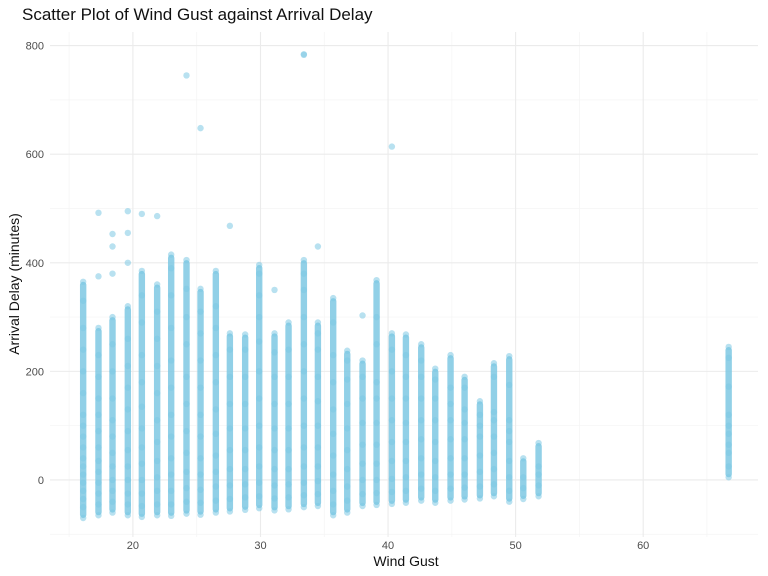 This screenshot has height=576, width=768. I want to click on y-tick-label: 400, so click(35, 264).